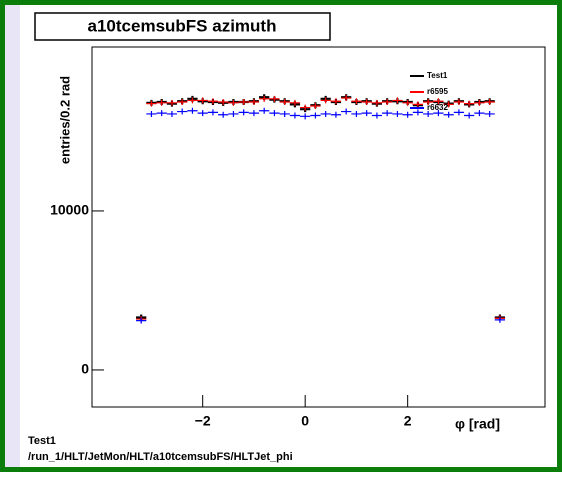 This screenshot has height=477, width=562. I want to click on legend-label: r6595, so click(437, 91).